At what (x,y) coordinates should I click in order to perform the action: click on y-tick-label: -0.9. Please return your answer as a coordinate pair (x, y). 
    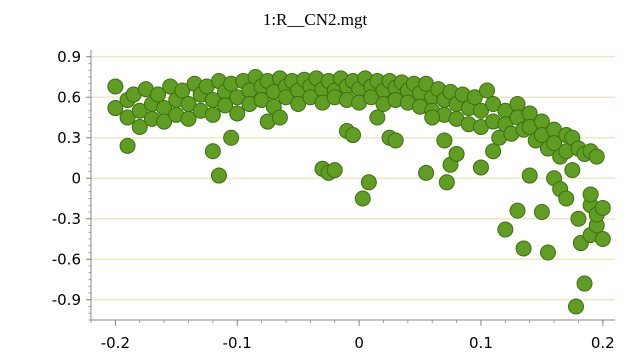
    Looking at the image, I should click on (66, 300).